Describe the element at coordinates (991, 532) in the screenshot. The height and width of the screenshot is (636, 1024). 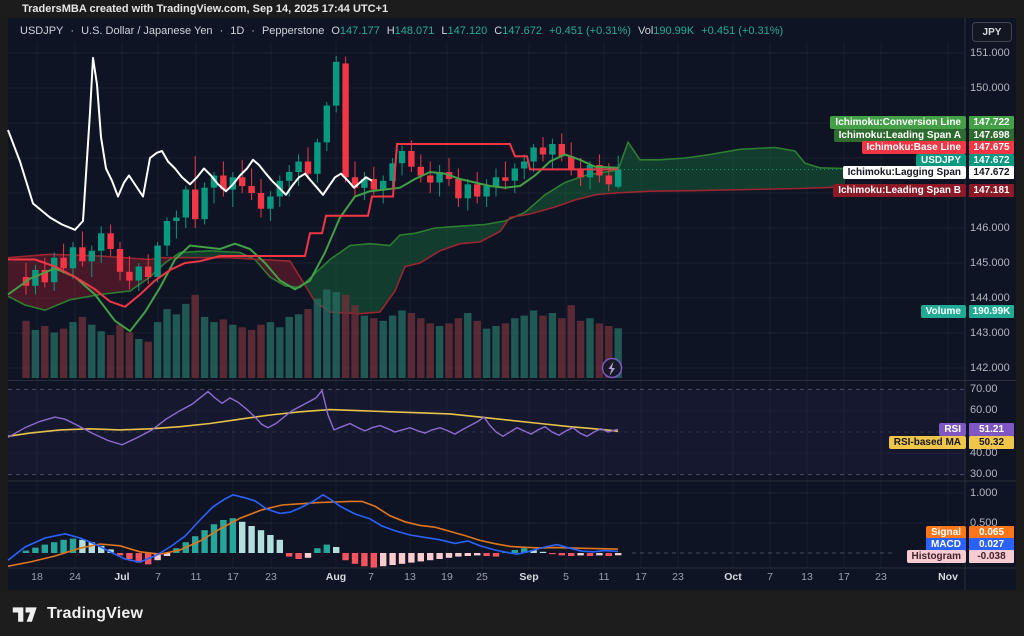
I see `macd-label-value: 0.065` at that location.